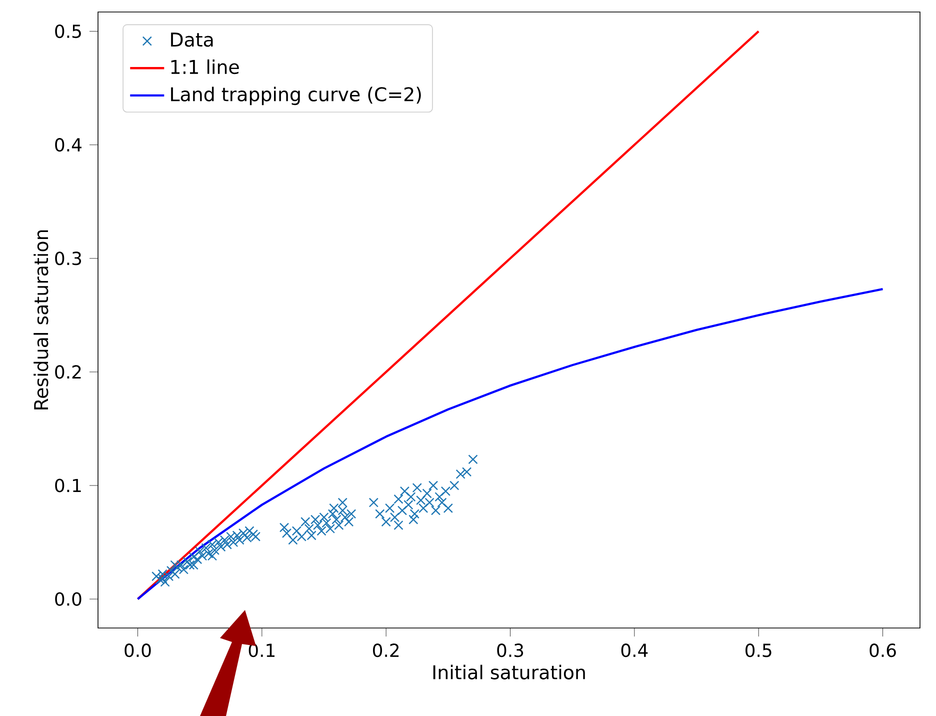 This screenshot has height=716, width=936. What do you see at coordinates (205, 66) in the screenshot?
I see `legend-label: 1:1 line` at bounding box center [205, 66].